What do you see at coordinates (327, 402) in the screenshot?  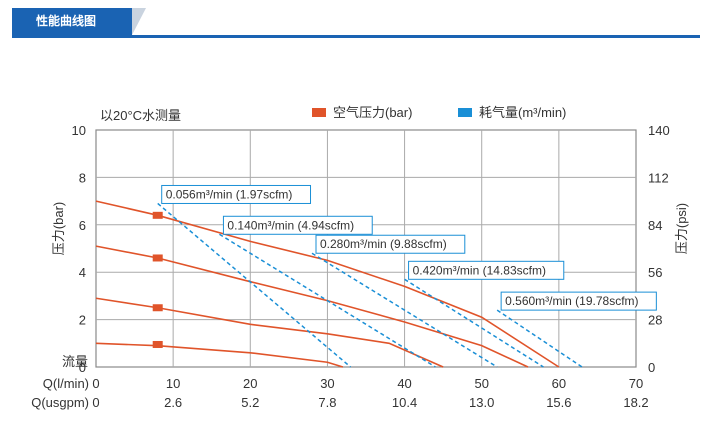 I see `x-tick-label-usgpm: 7.8` at bounding box center [327, 402].